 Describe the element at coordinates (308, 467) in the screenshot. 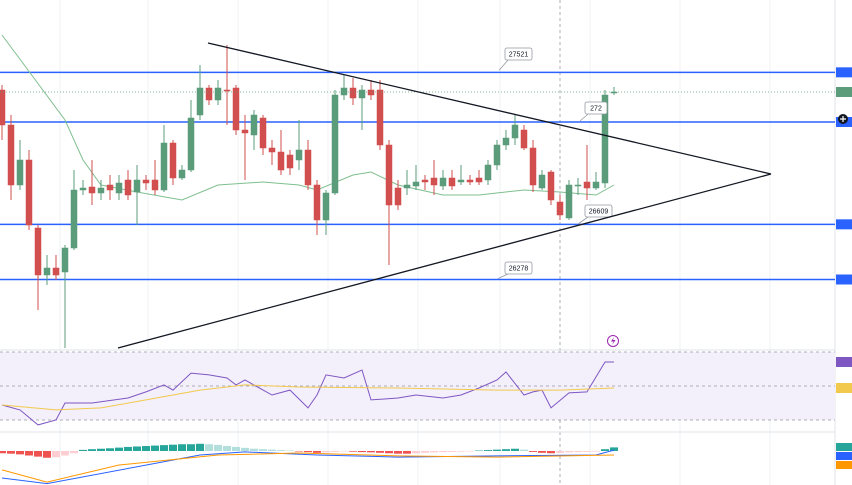

I see `macd-line` at that location.